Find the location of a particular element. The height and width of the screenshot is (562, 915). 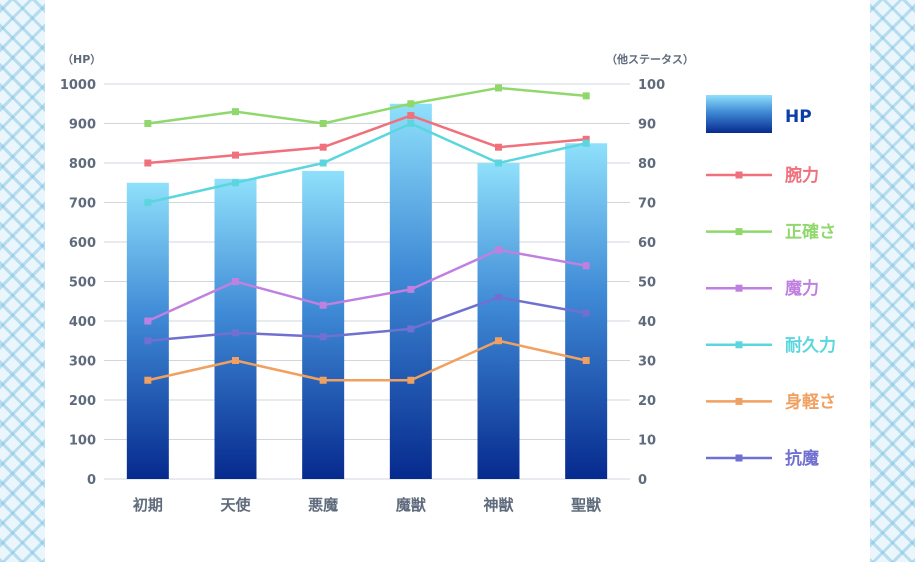

left-axis-tick-label: 600 is located at coordinates (82, 243).